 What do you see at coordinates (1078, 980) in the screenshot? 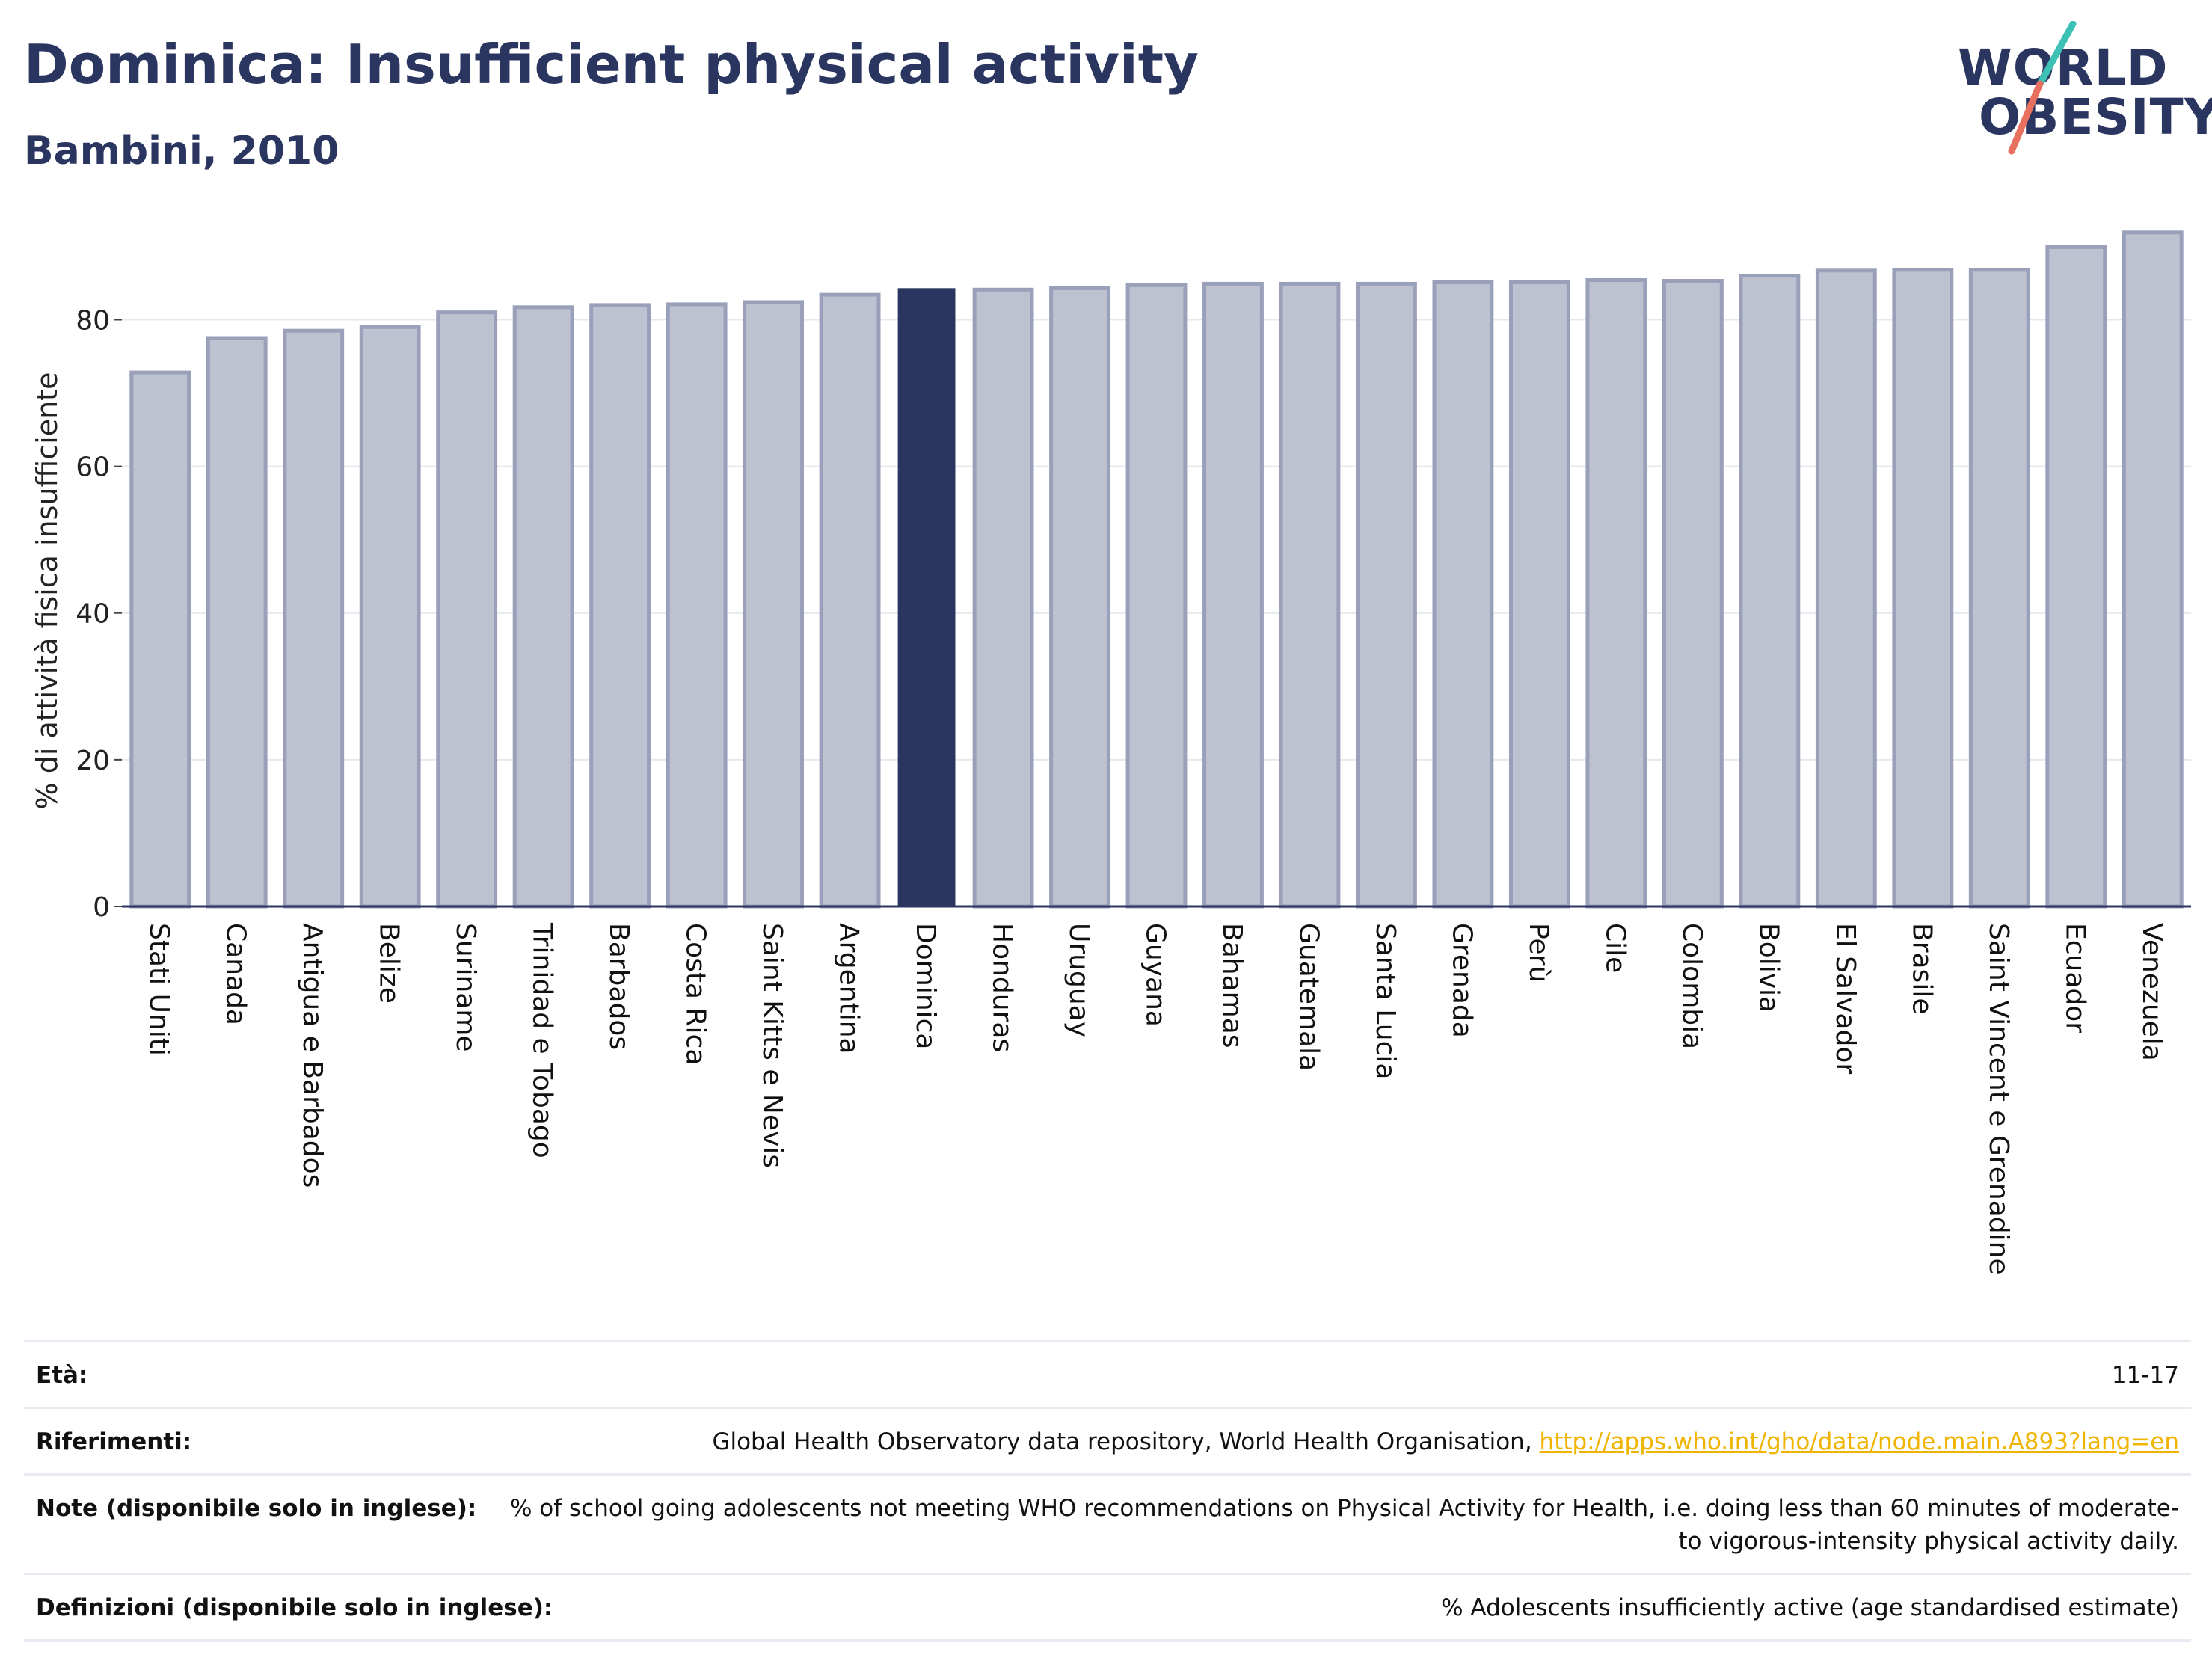
I see `x-tick-label: Uruguay` at bounding box center [1078, 980].